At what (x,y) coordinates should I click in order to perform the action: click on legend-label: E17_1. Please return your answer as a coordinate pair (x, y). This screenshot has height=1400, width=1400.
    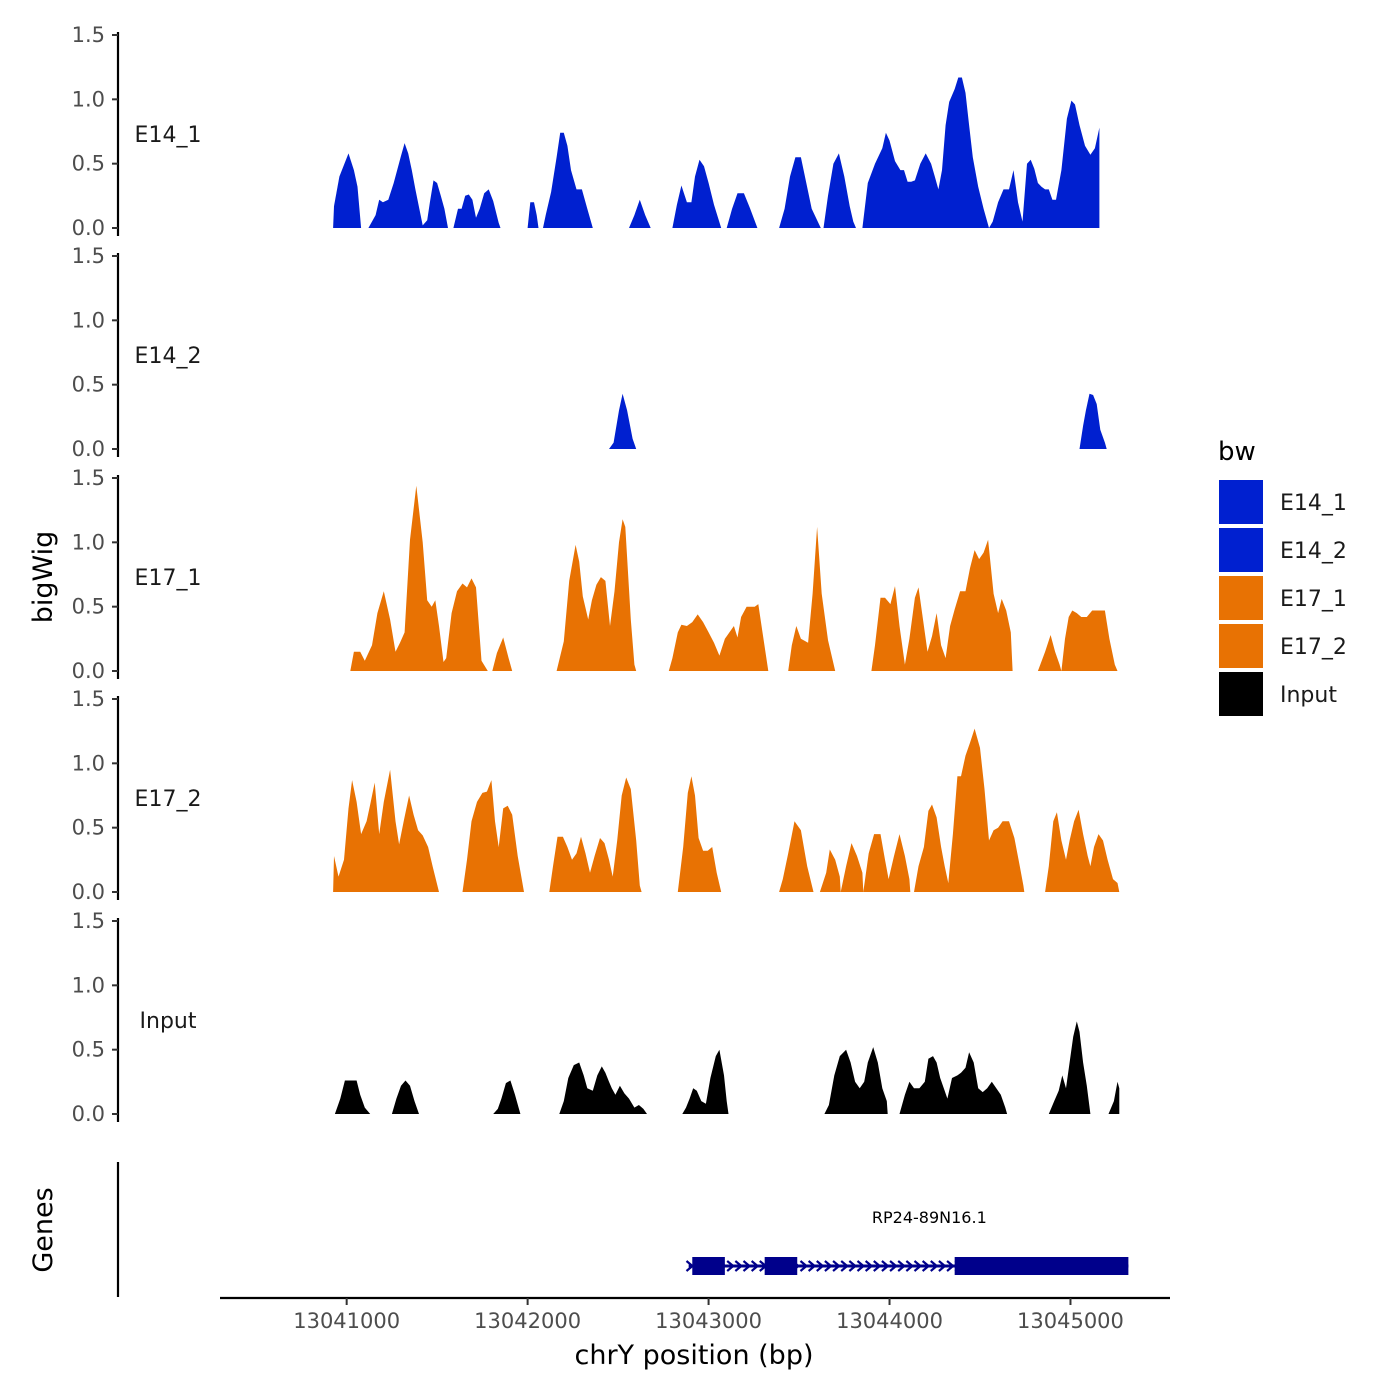
    Looking at the image, I should click on (1313, 599).